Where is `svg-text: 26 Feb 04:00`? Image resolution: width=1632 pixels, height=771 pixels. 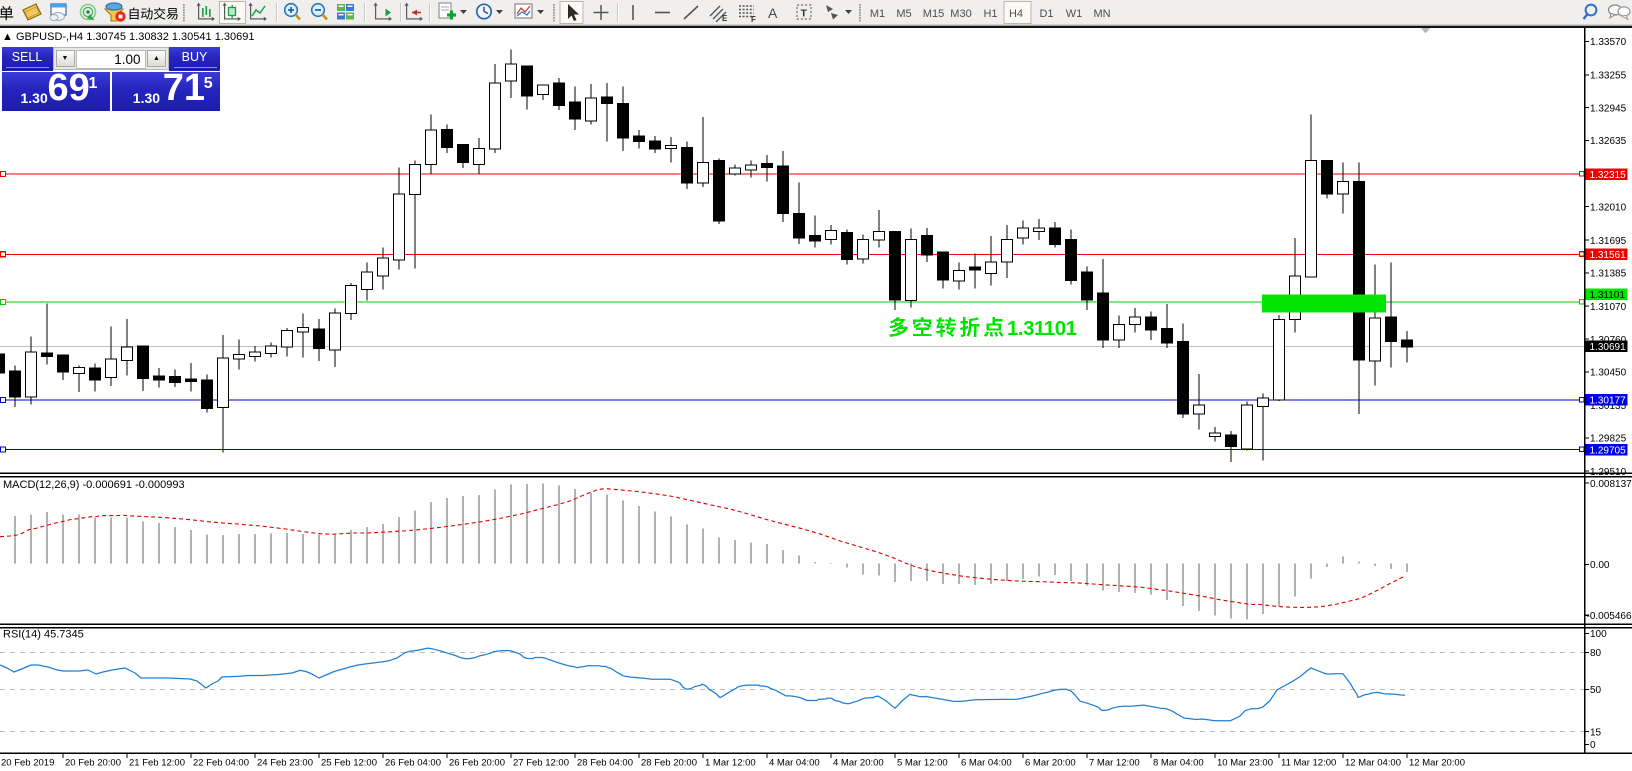 svg-text: 26 Feb 04:00 is located at coordinates (413, 763).